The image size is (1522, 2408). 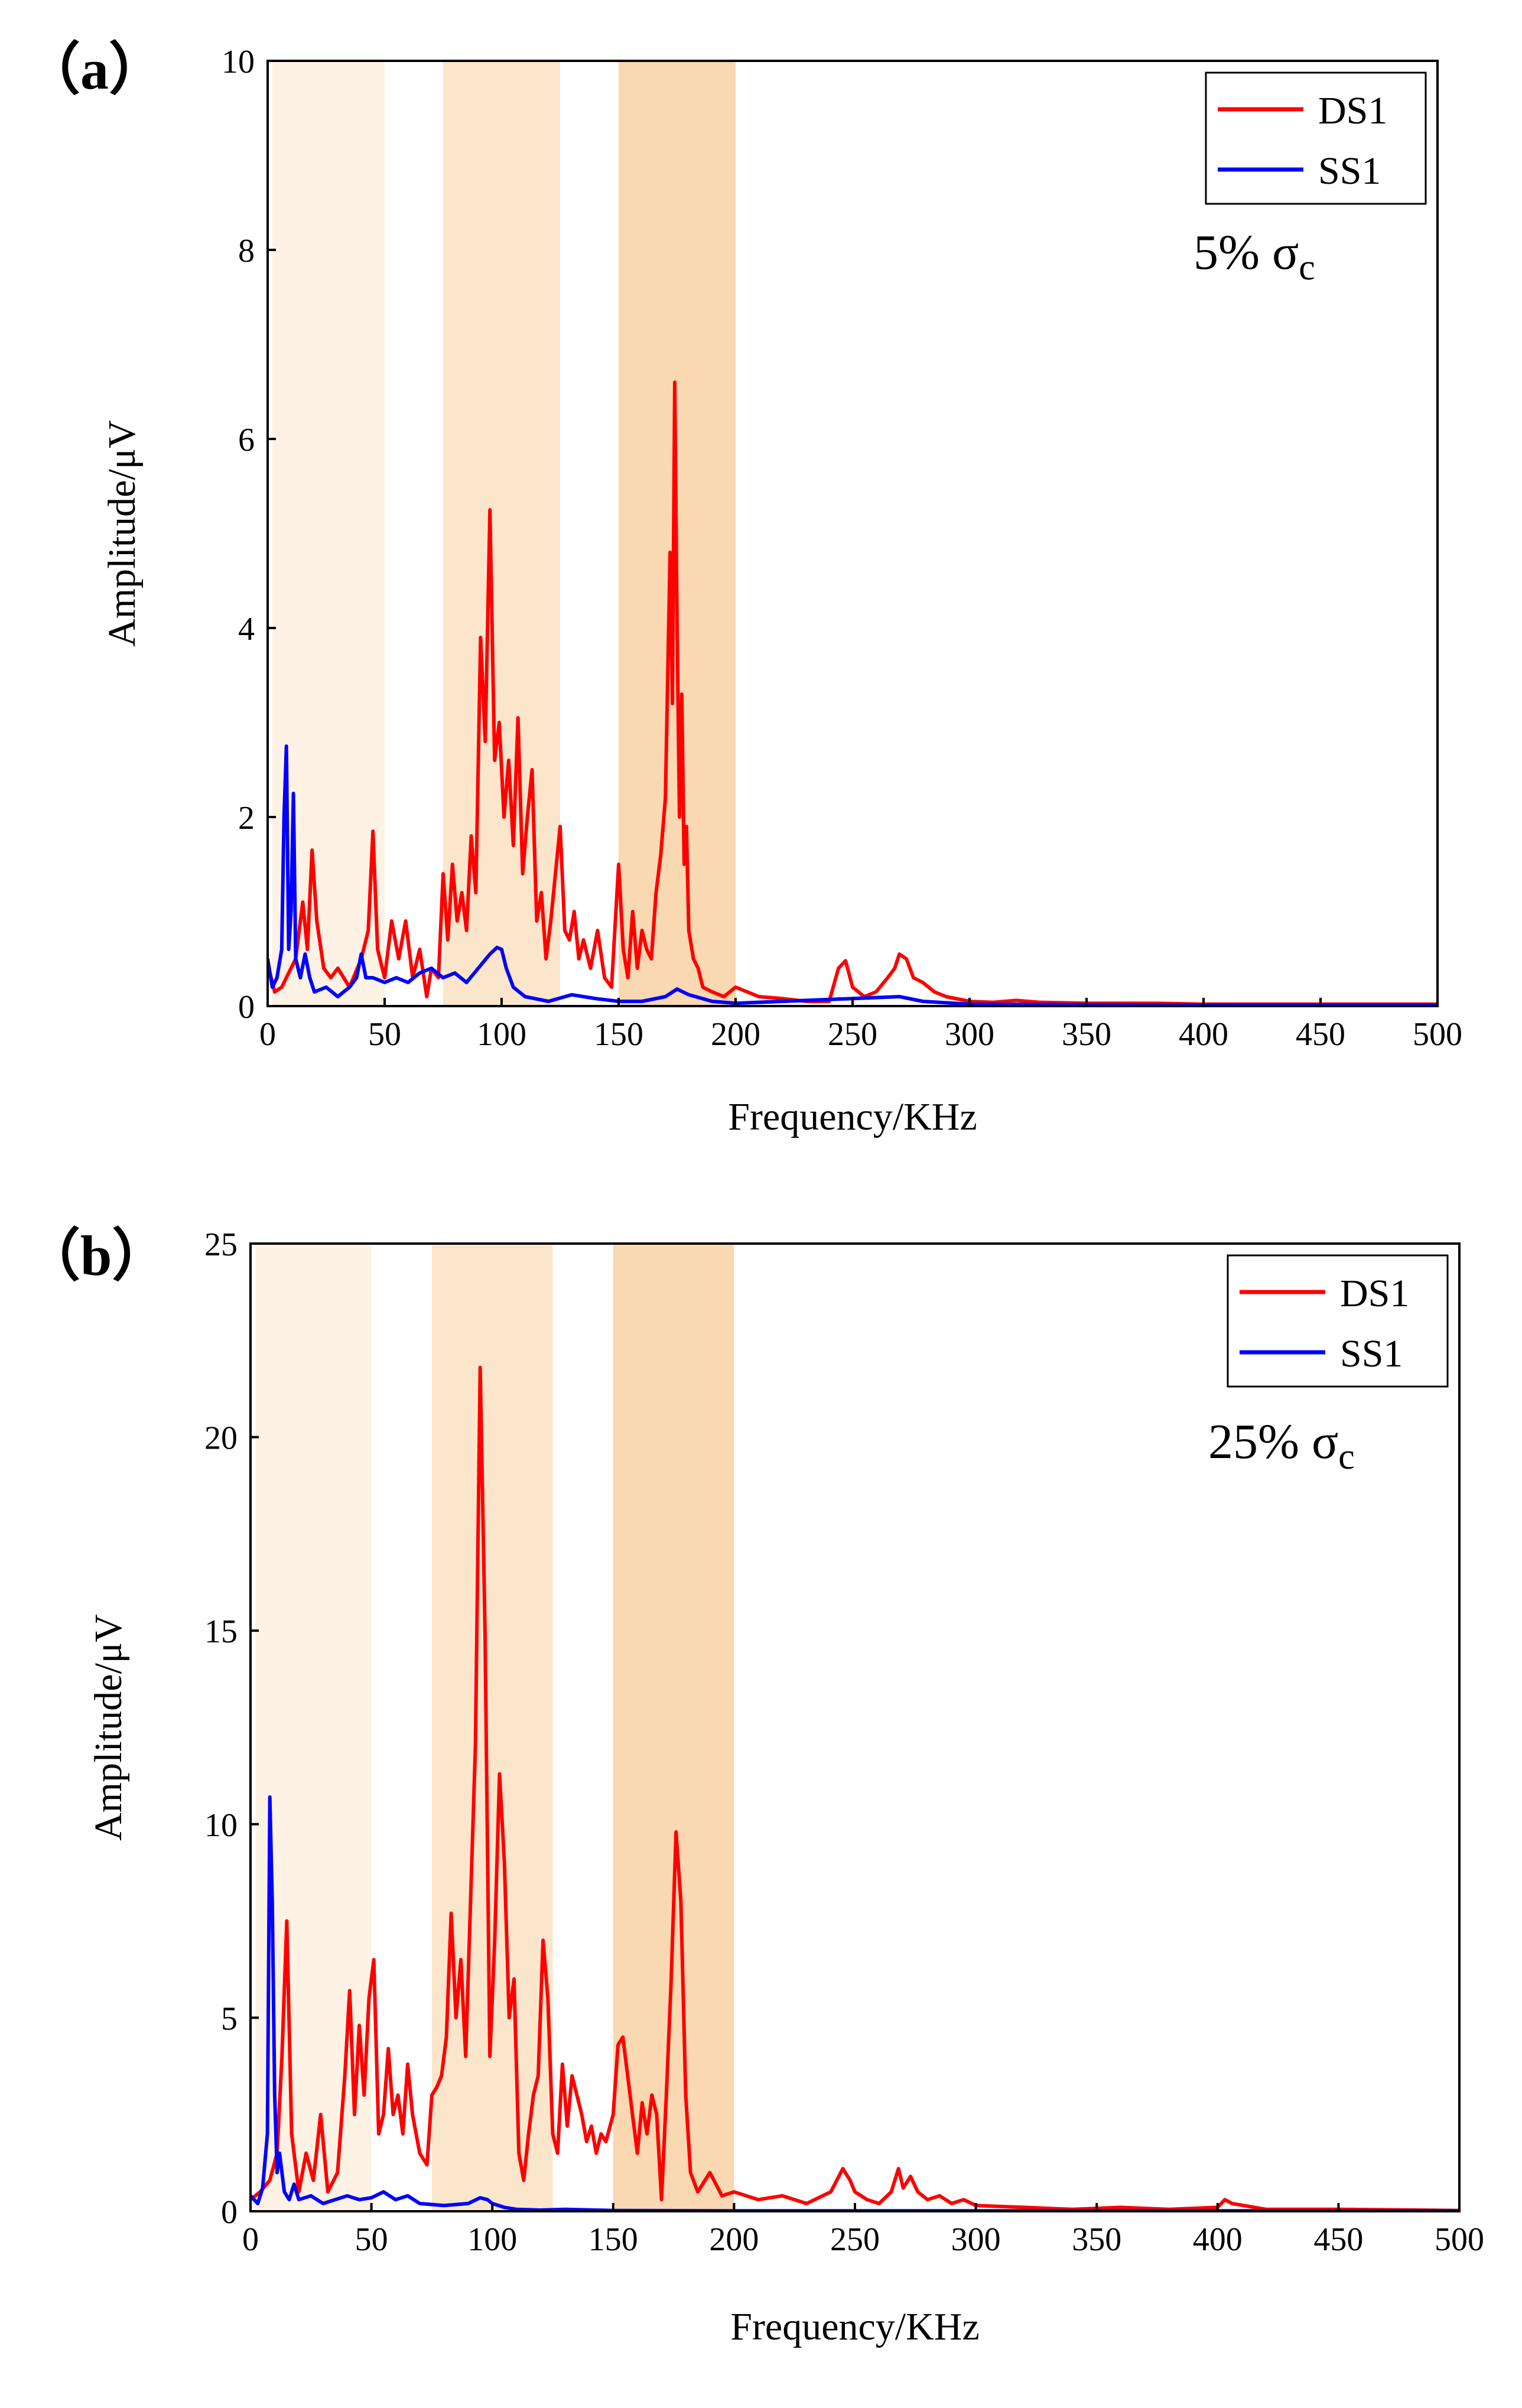 I want to click on panel-label: （b）, so click(x=96, y=1255).